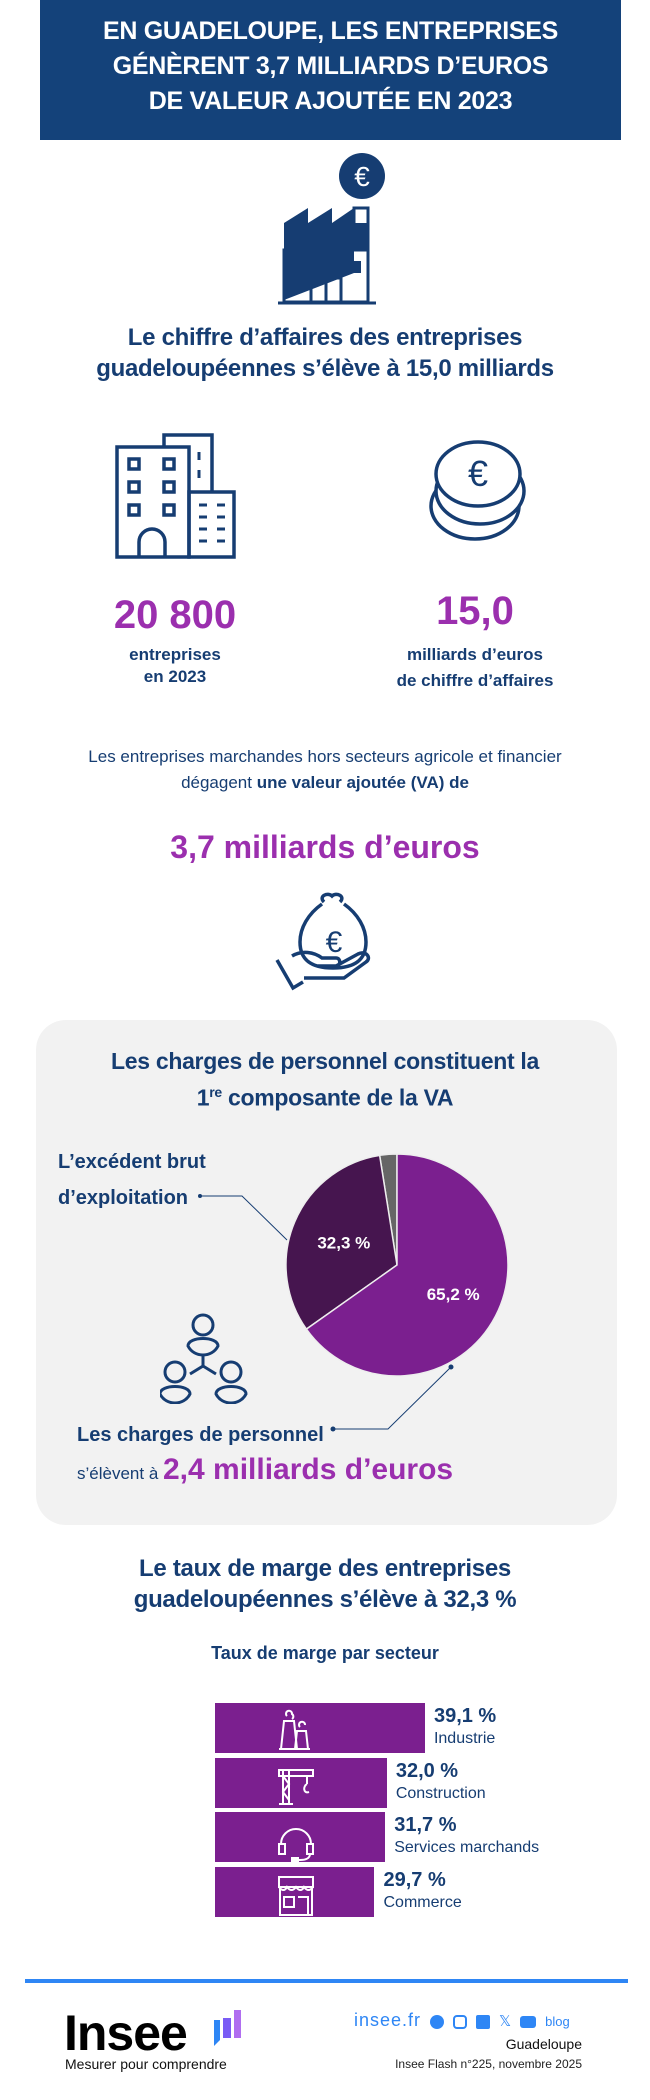 The height and width of the screenshot is (2100, 650). I want to click on stat-label: entreprises, so click(175, 654).